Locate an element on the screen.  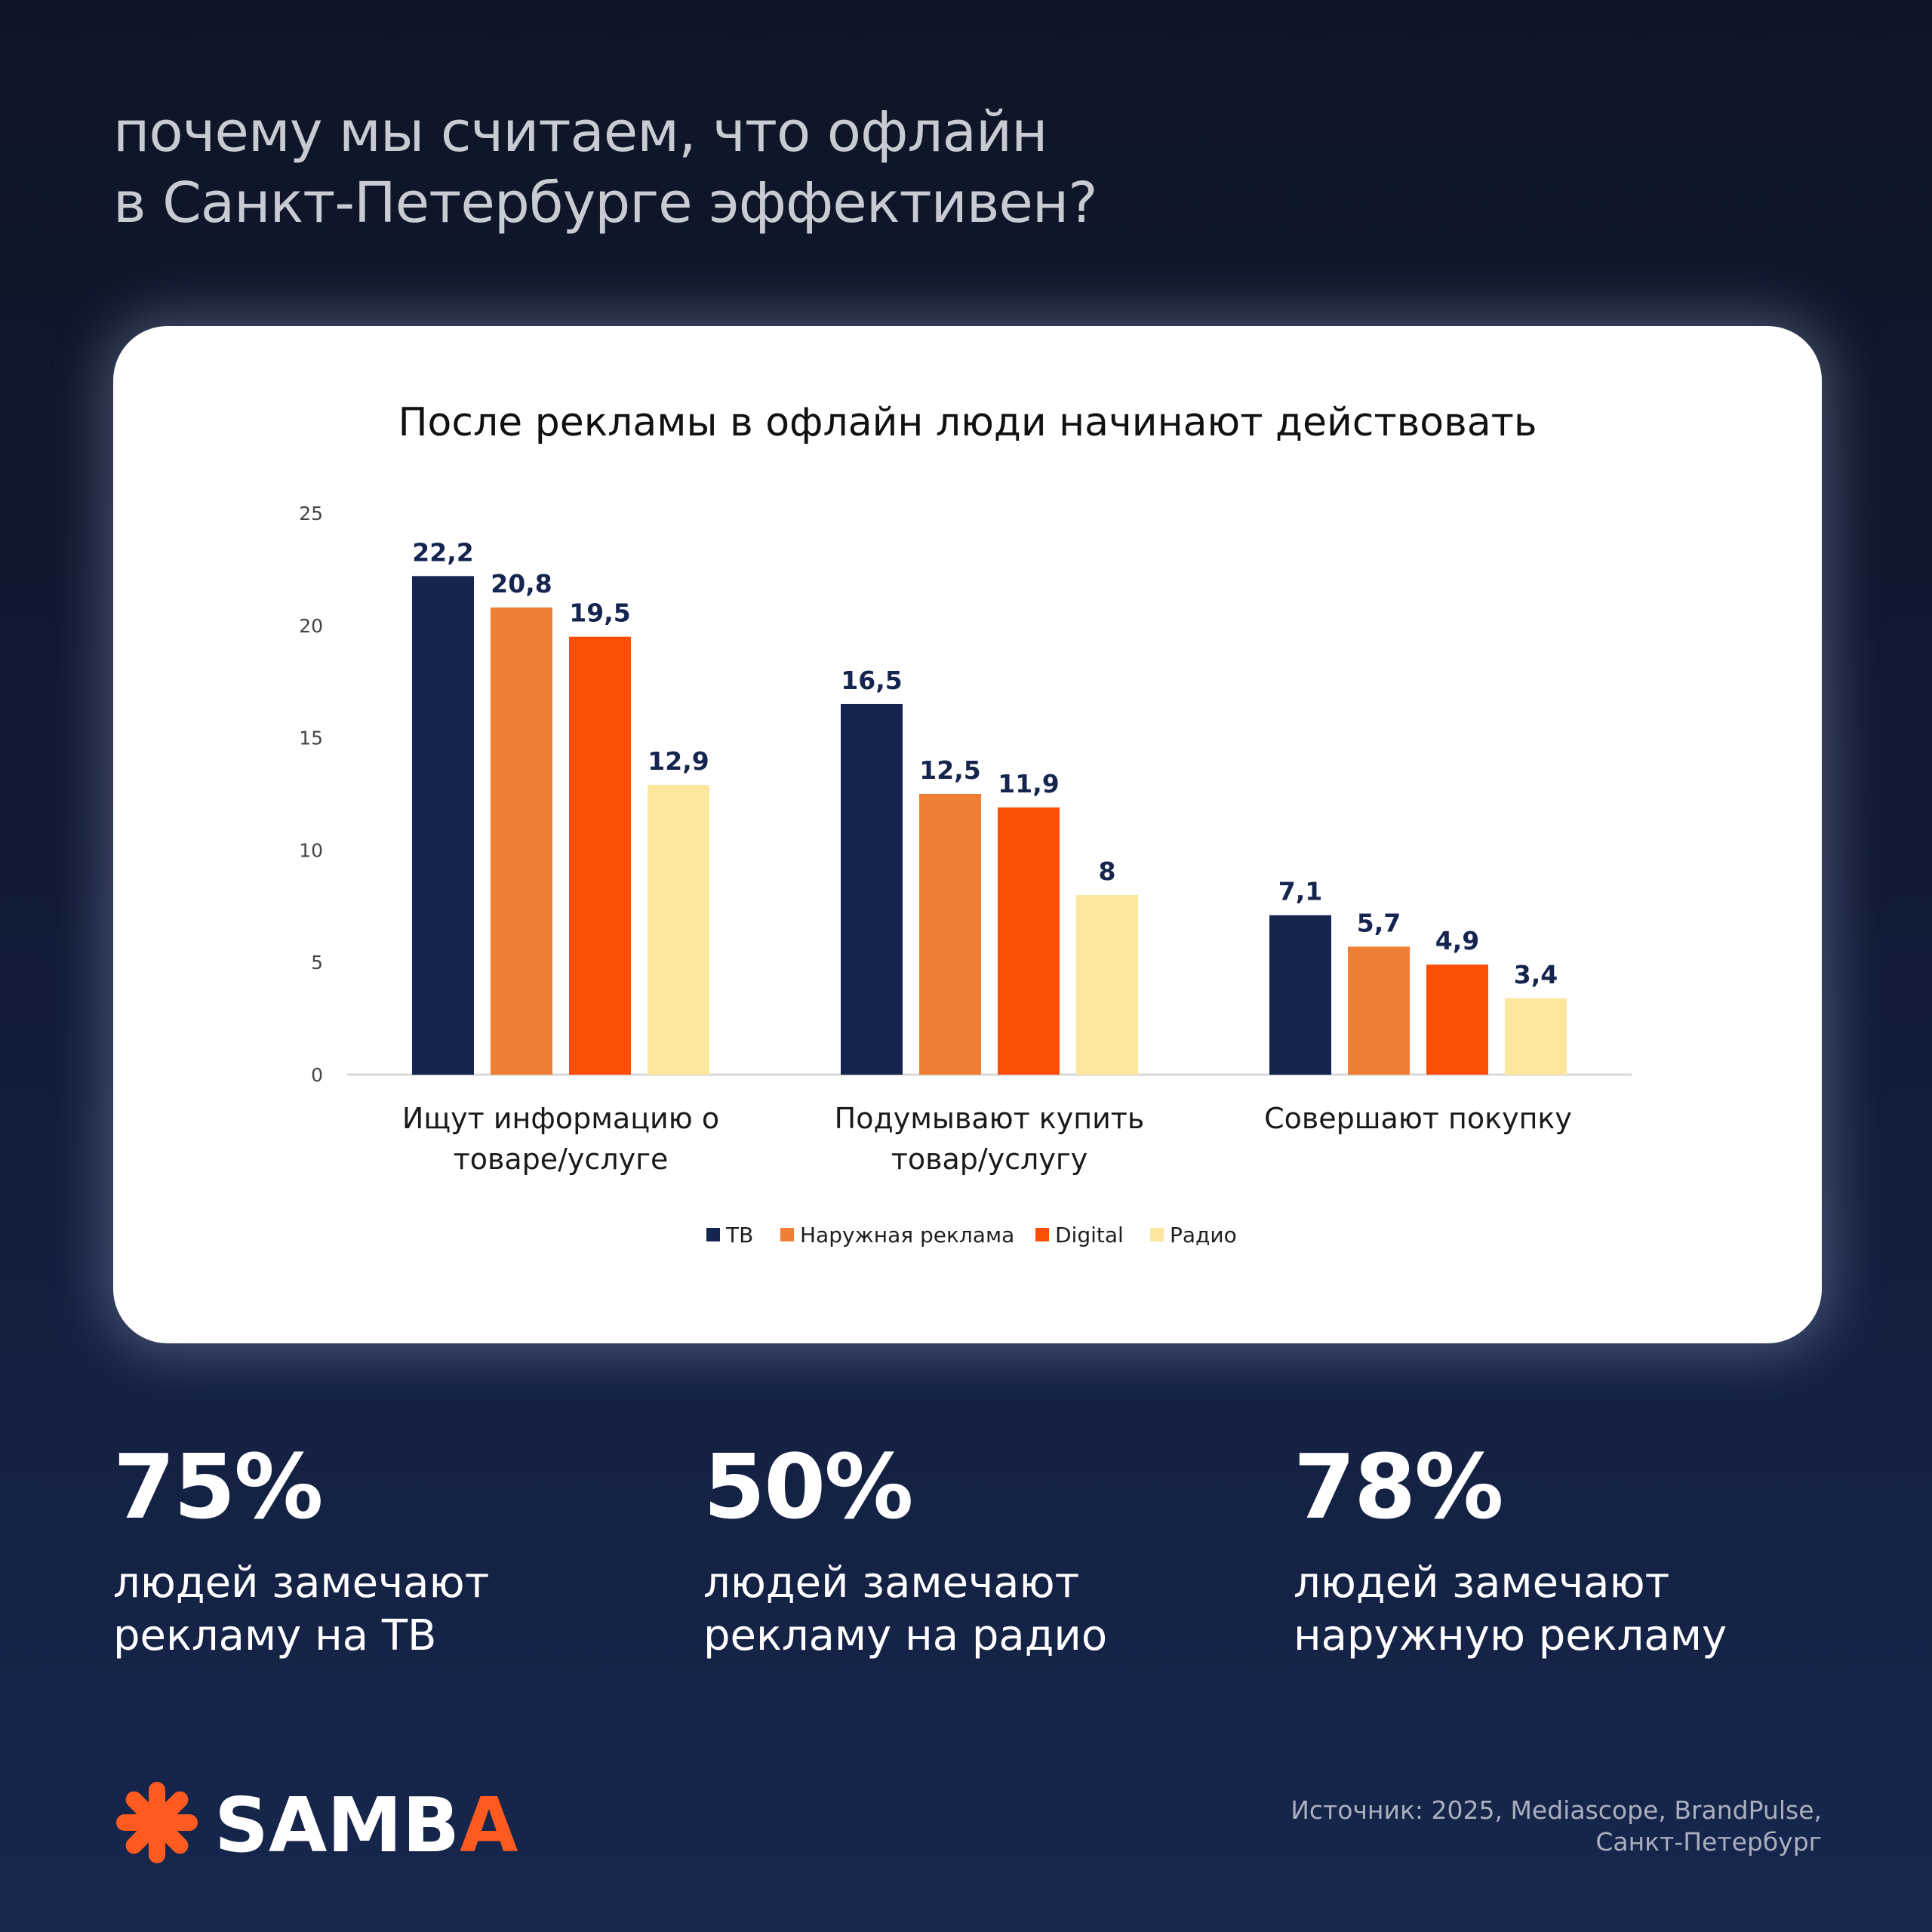
stat-value: 50% is located at coordinates (808, 1487).